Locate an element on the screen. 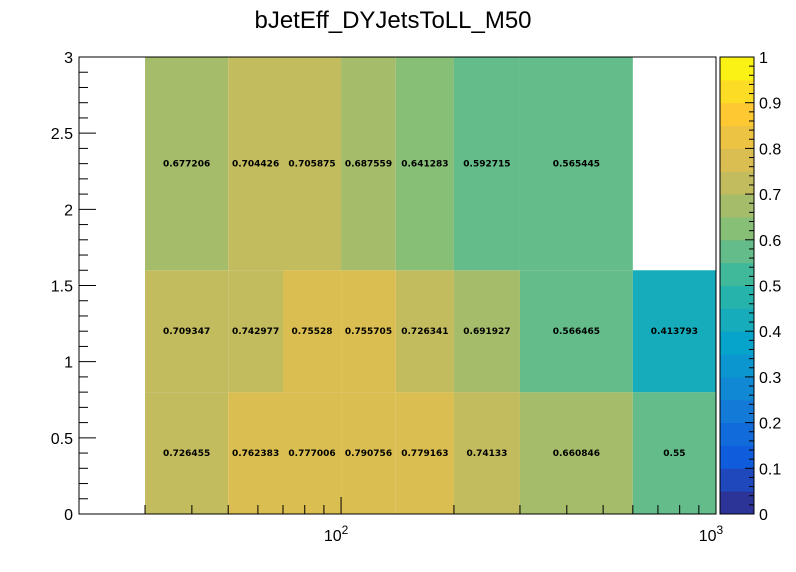  color-scale-tick-label: 0.6 is located at coordinates (770, 241).